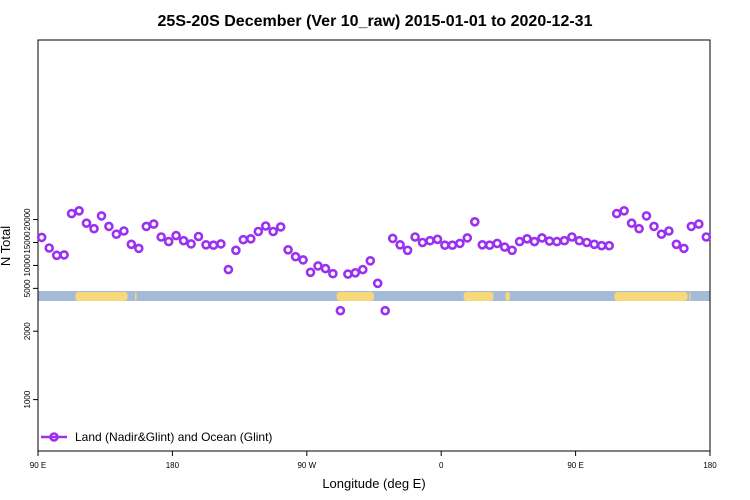 The image size is (750, 500). Describe the element at coordinates (373, 460) in the screenshot. I see `x-axis: 90 E 180 90 W 0 90 E 180` at that location.